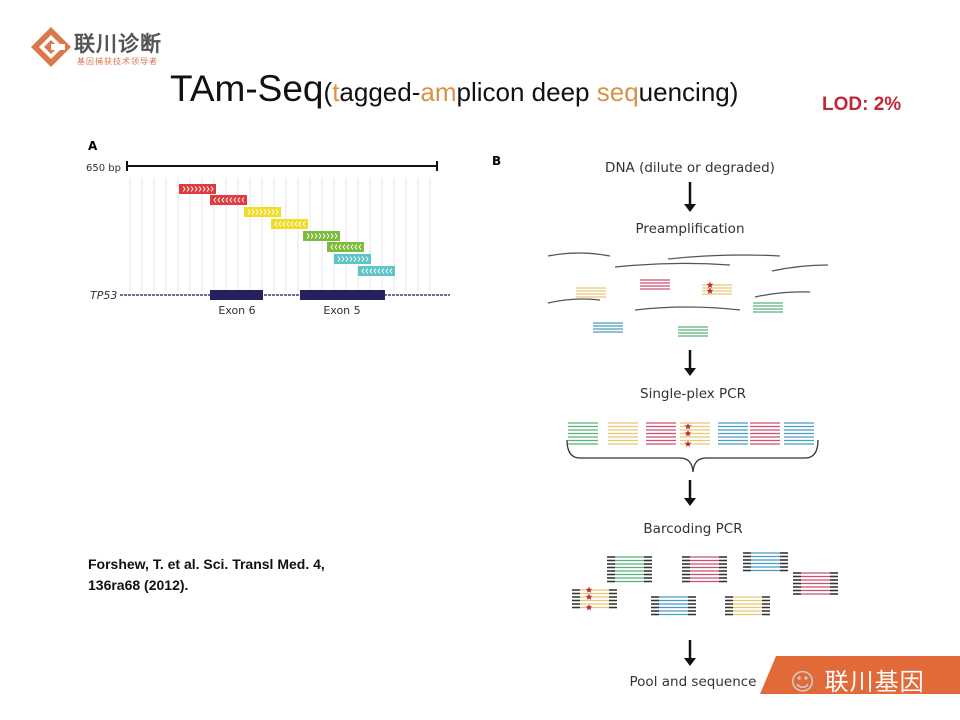 This screenshot has width=960, height=720. Describe the element at coordinates (862, 104) in the screenshot. I see `lod-label: LOD: 2%` at that location.